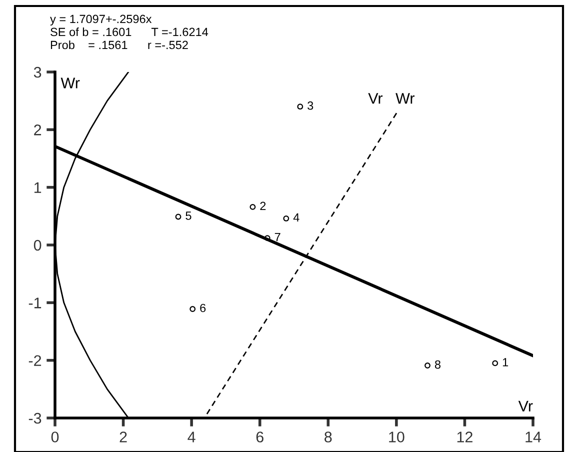 This screenshot has height=452, width=568. Describe the element at coordinates (101, 20) in the screenshot. I see `text: y = 1.7097+-.2596x` at that location.